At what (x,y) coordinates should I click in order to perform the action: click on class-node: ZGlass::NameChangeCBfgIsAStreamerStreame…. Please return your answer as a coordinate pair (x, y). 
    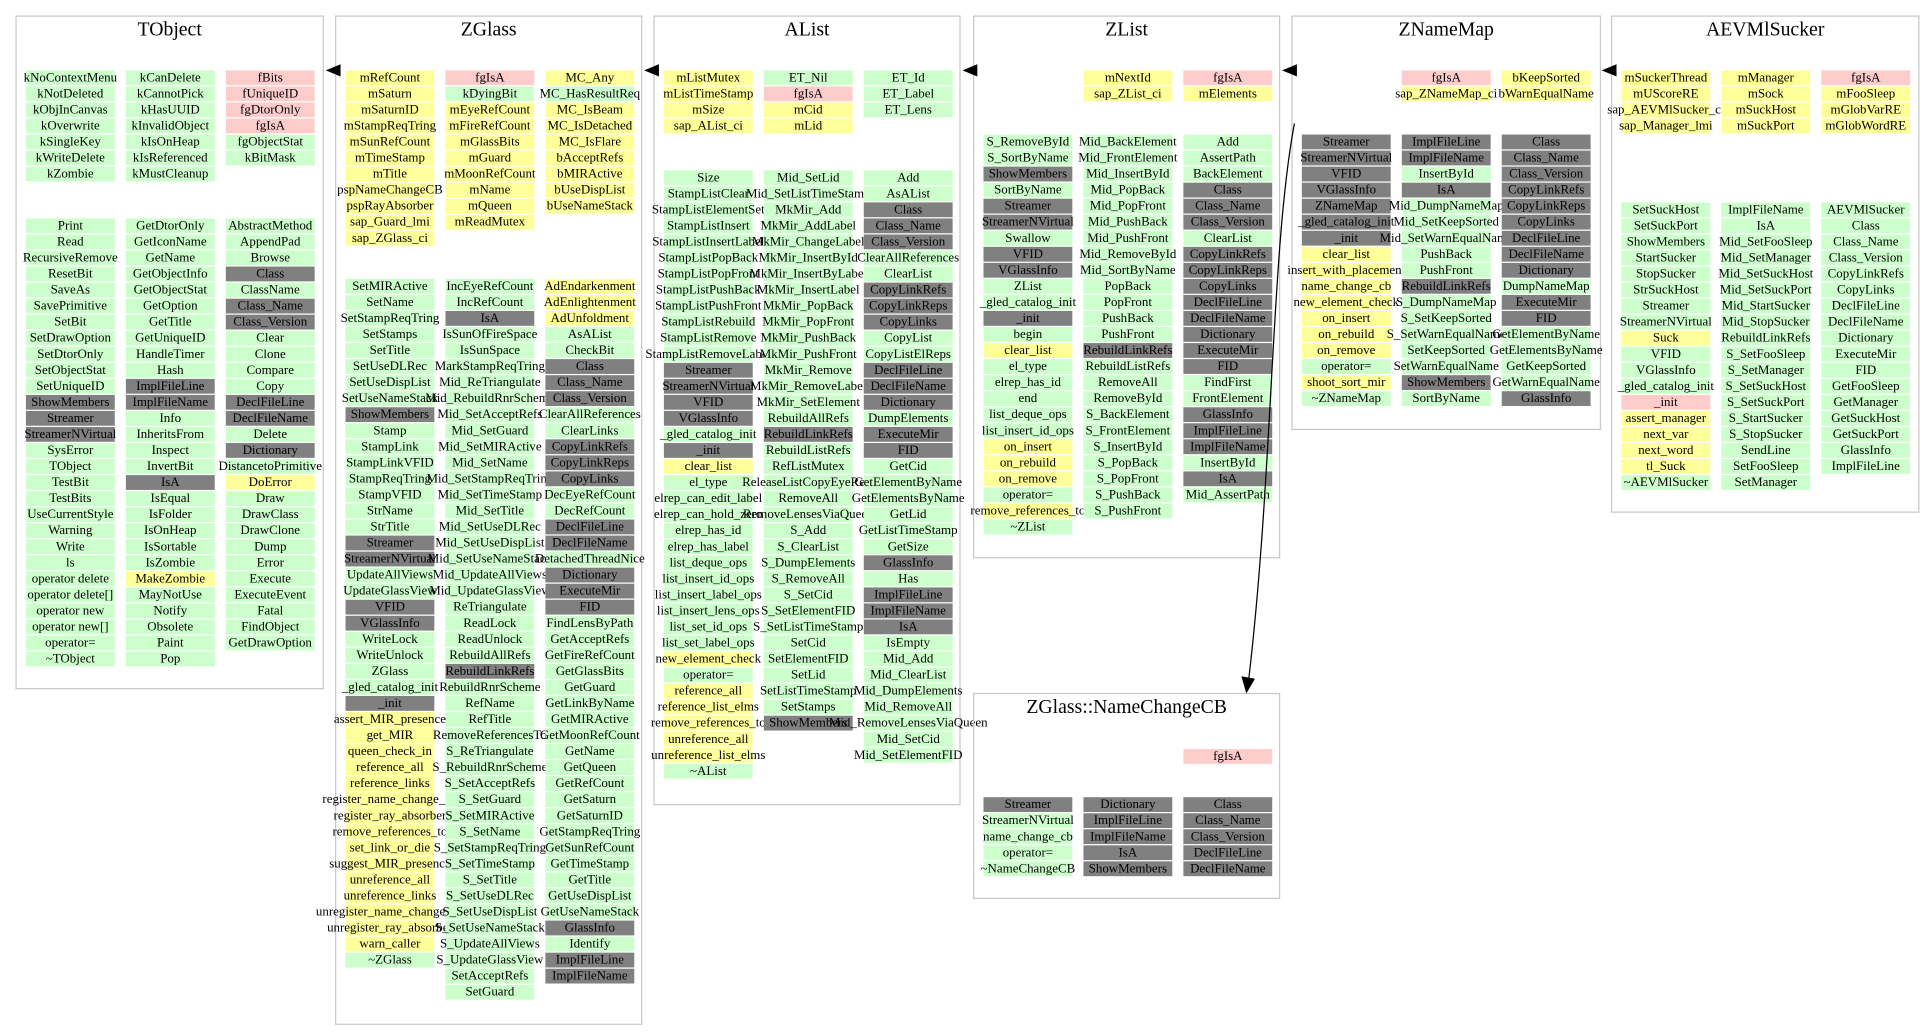
    Looking at the image, I should click on (1126, 795).